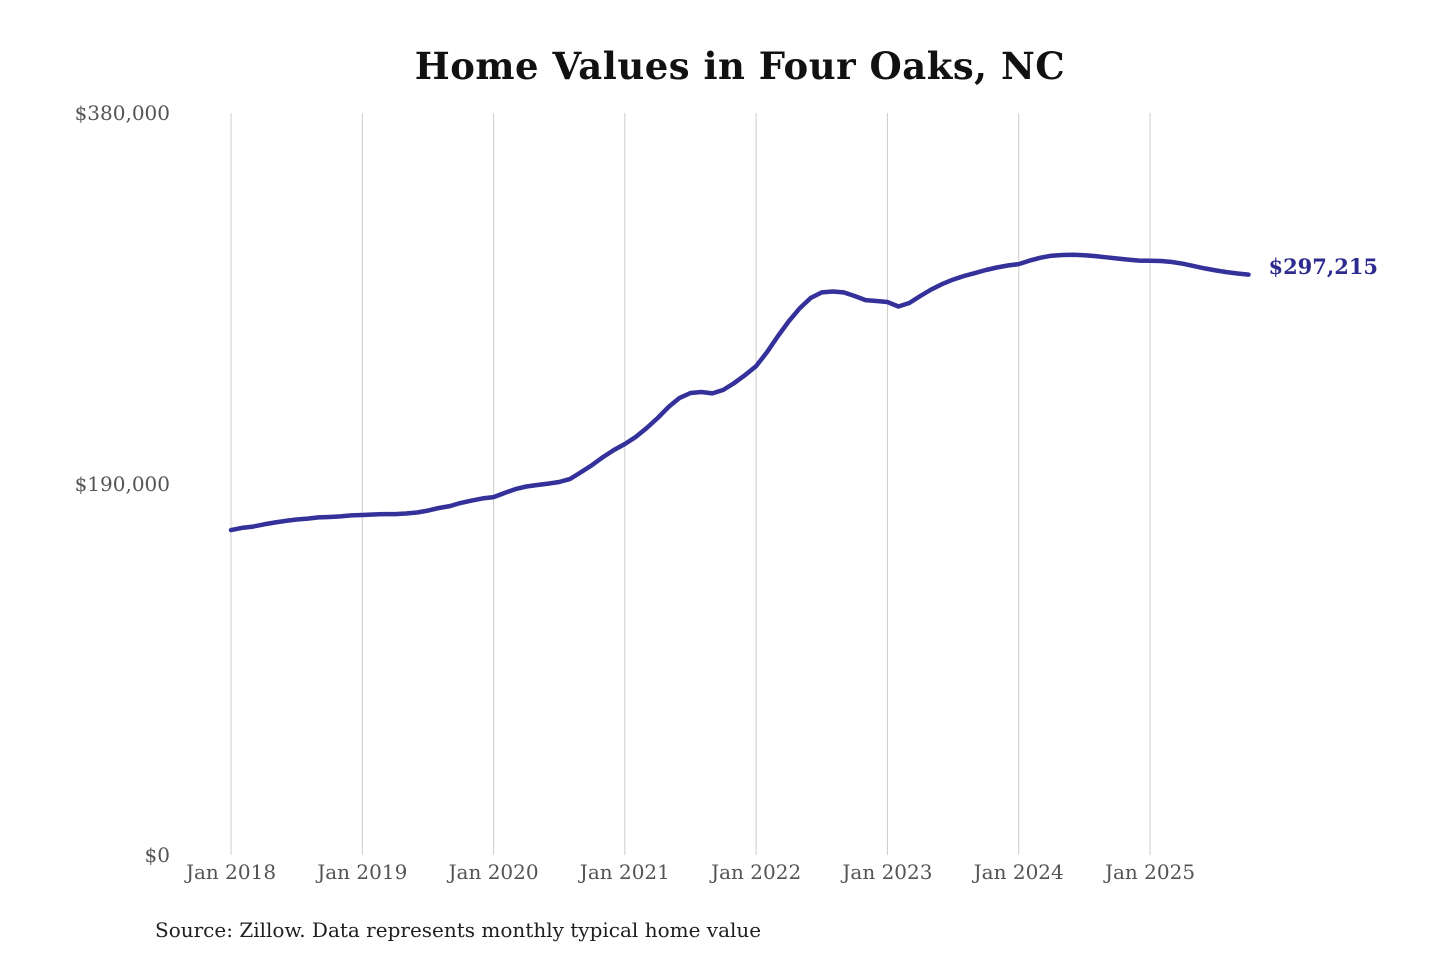 This screenshot has height=960, width=1440. I want to click on x-tick-label: Jan 2023, so click(887, 872).